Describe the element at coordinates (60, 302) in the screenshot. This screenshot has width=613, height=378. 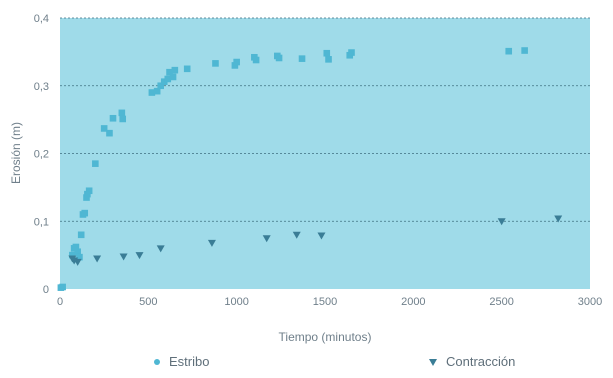
I see `x-tick-label: 0` at that location.